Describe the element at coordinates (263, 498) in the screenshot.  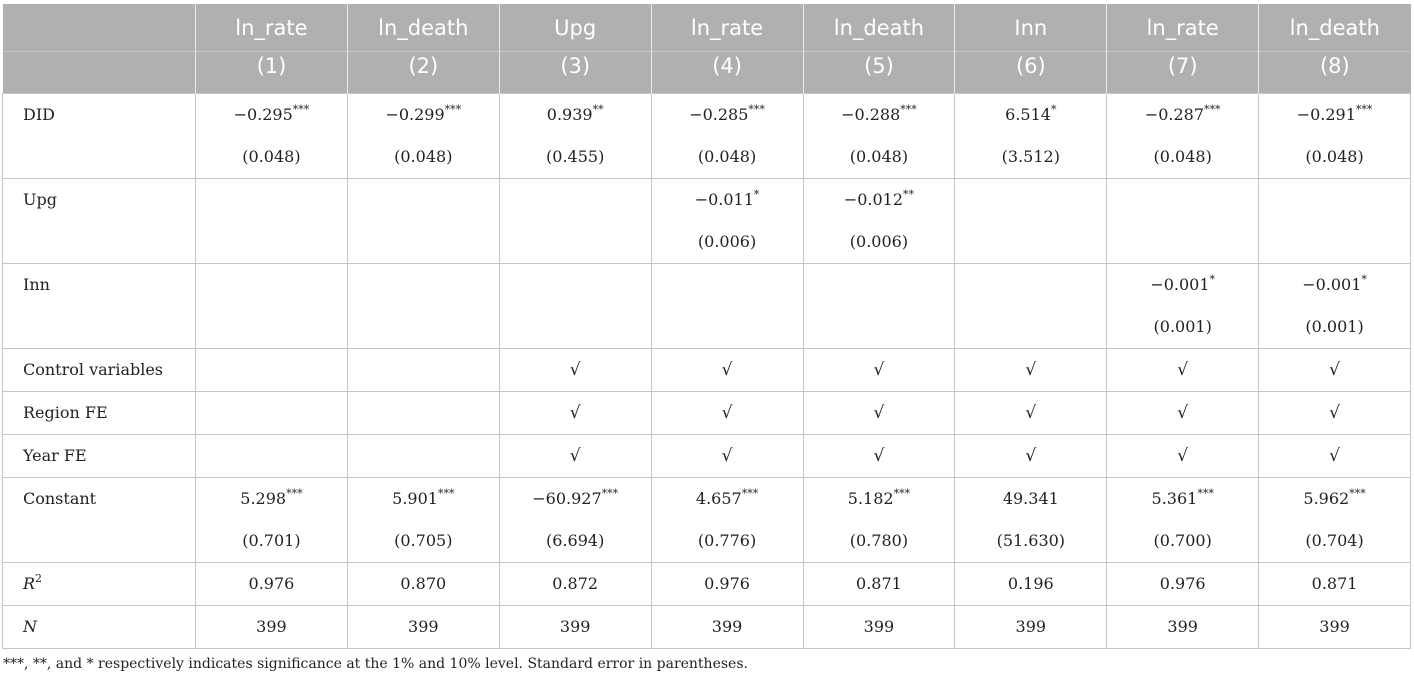
I see `coefficient: 5.298` at that location.